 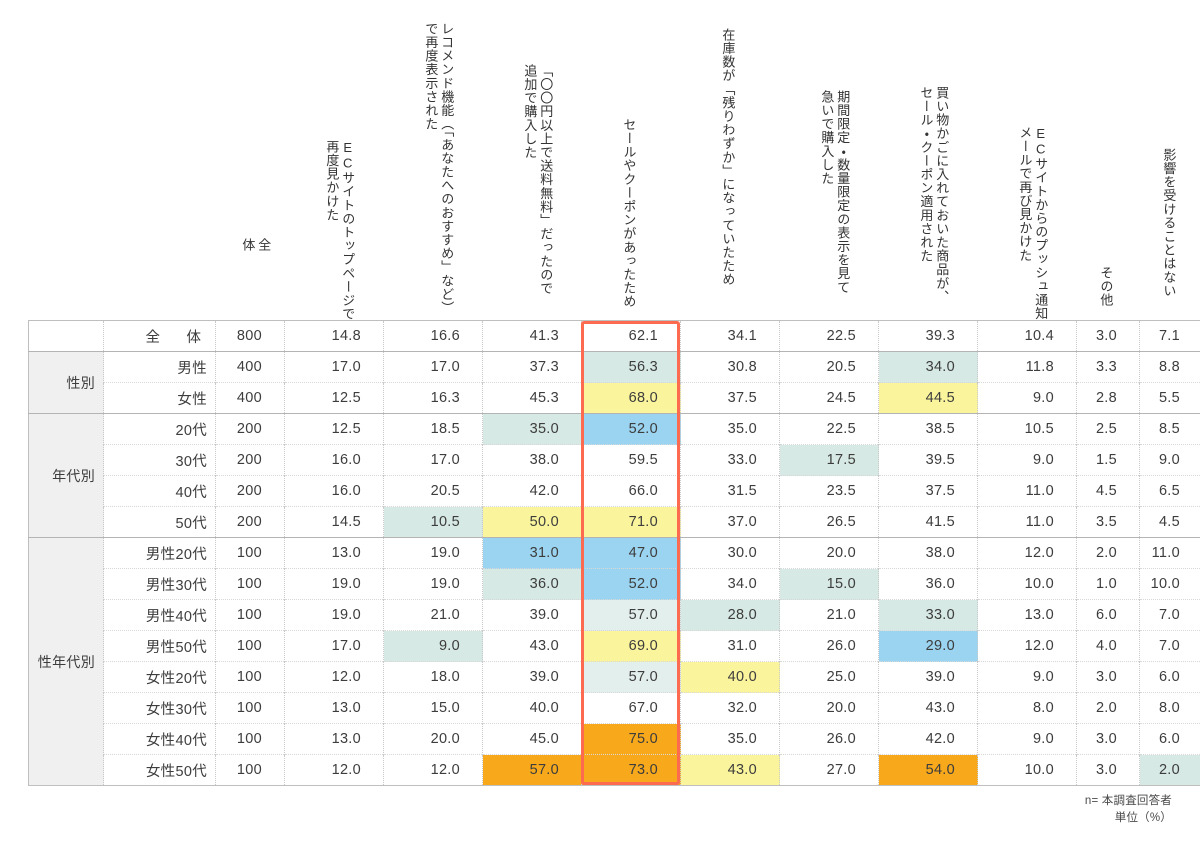 What do you see at coordinates (730, 615) in the screenshot?
I see `data-cell: 28.0` at bounding box center [730, 615].